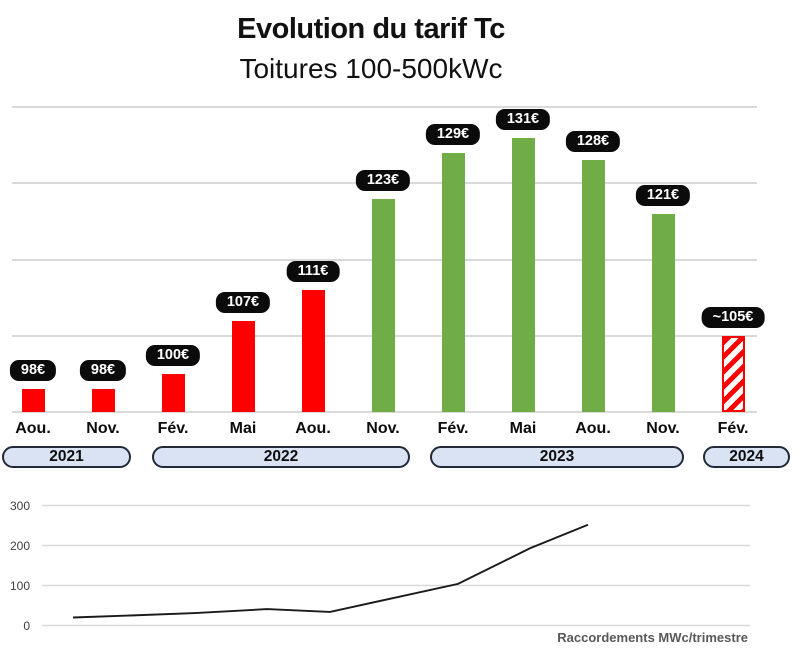 This screenshot has height=655, width=800. What do you see at coordinates (733, 317) in the screenshot?
I see `bar-value-label: ~105€` at bounding box center [733, 317].